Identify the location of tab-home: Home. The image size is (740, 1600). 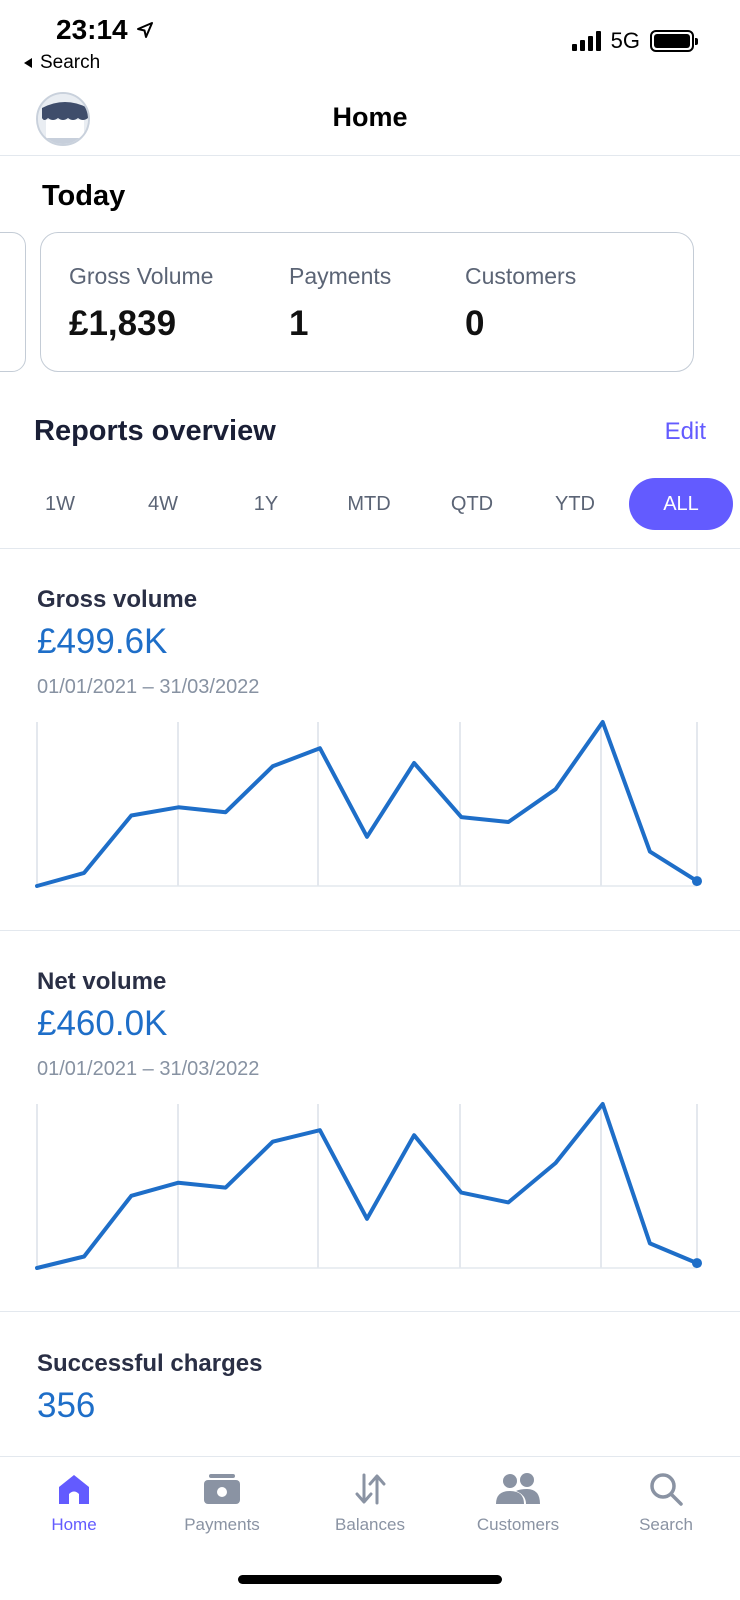
(74, 1501).